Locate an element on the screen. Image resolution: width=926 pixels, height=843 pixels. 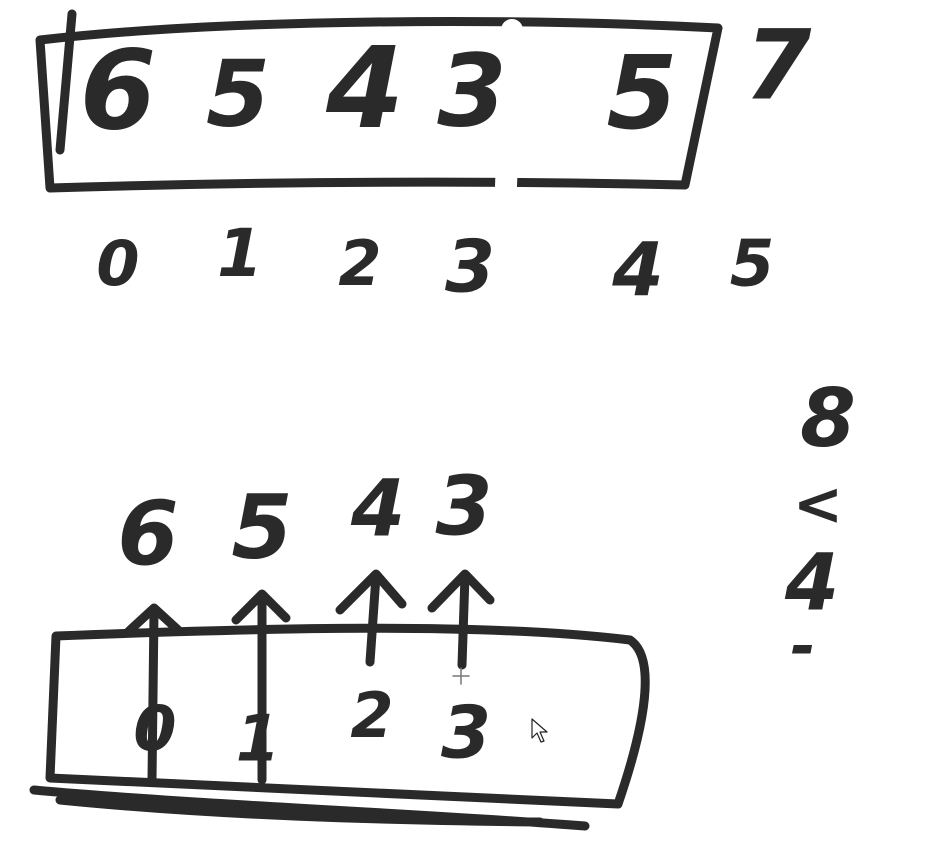
top-array-value-4: 5 is located at coordinates (642, 93).